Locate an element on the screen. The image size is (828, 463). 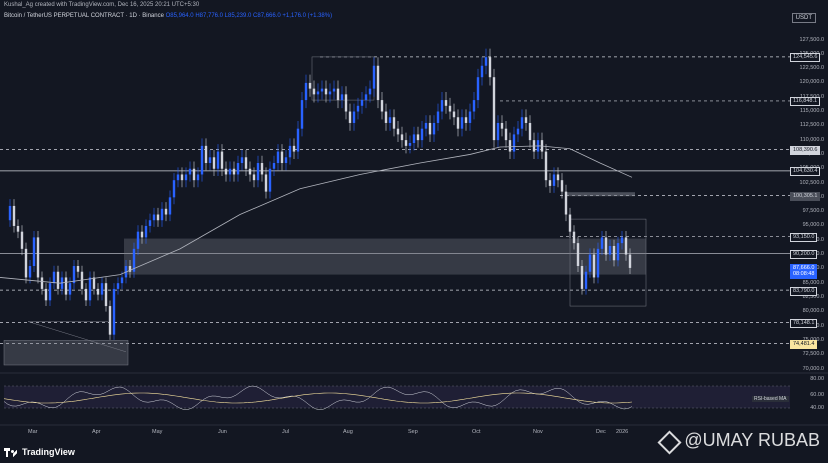
price-axis-label: 117,500.0 is located at coordinates (812, 97).